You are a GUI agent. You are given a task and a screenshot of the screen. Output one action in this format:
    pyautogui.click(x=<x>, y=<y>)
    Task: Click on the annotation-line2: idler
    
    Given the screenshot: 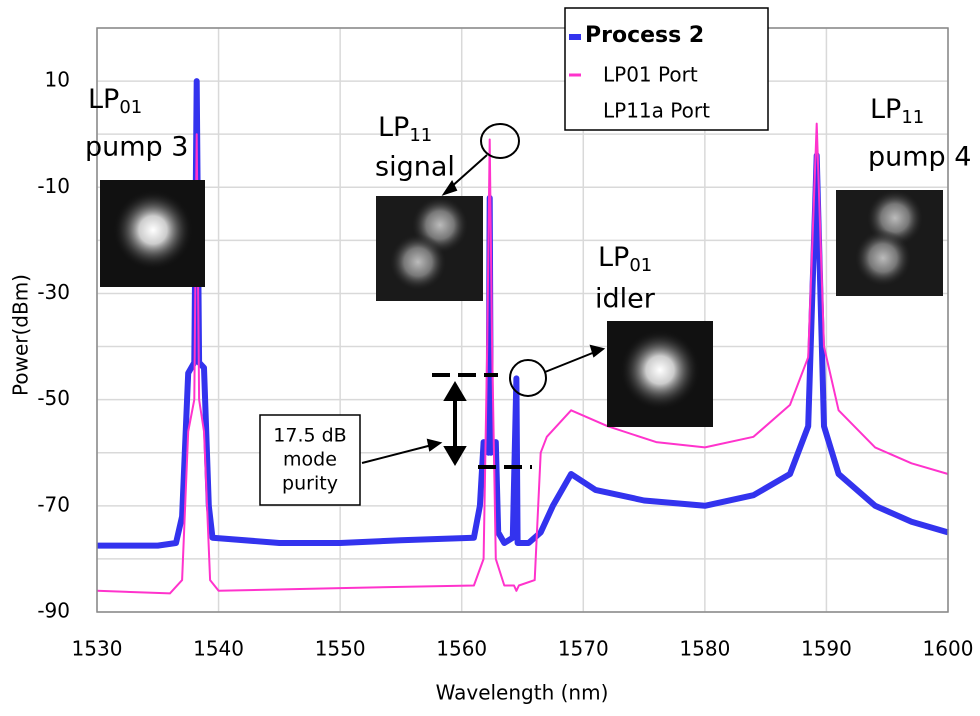 What is the action you would take?
    pyautogui.click(x=625, y=299)
    